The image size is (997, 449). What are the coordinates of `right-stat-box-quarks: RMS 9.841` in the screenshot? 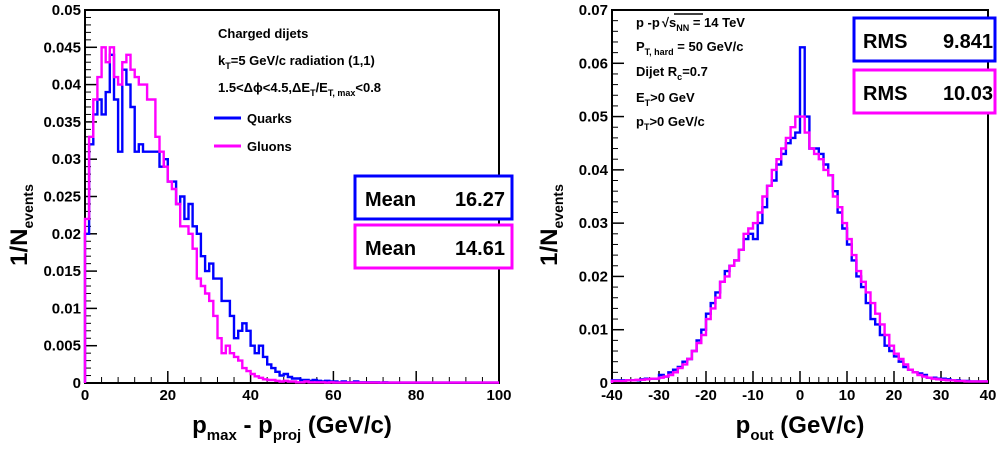 It's located at (924, 39).